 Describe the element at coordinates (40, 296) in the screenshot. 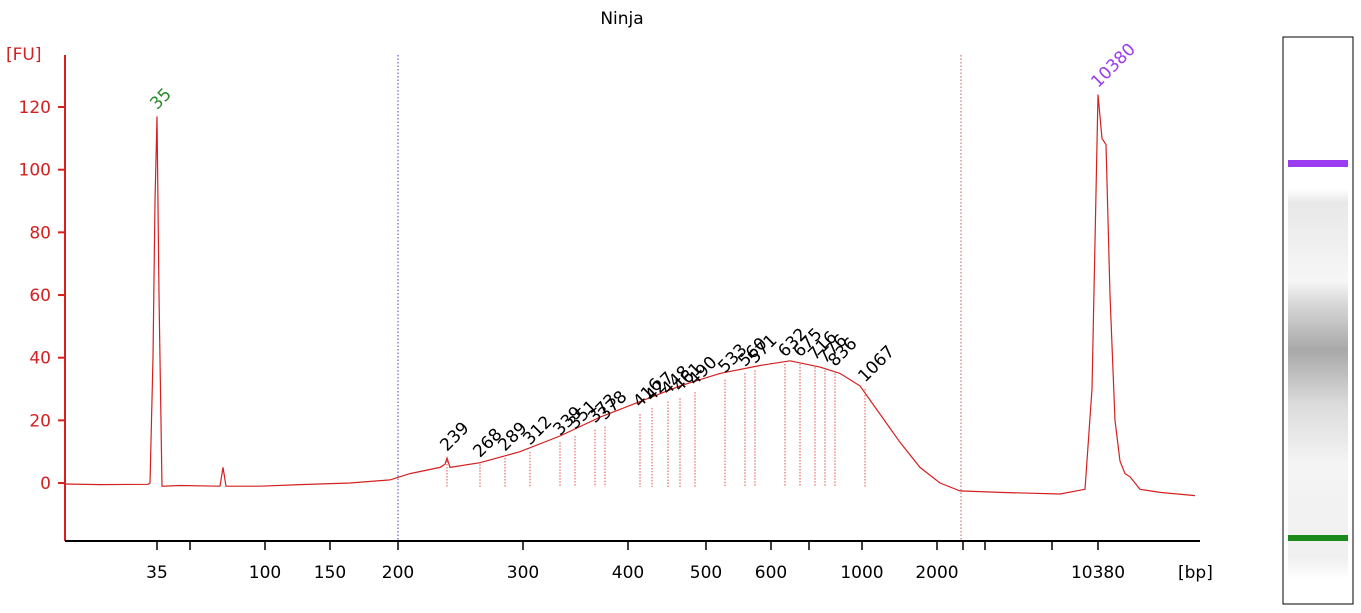

I see `y-tick-label: 60` at that location.